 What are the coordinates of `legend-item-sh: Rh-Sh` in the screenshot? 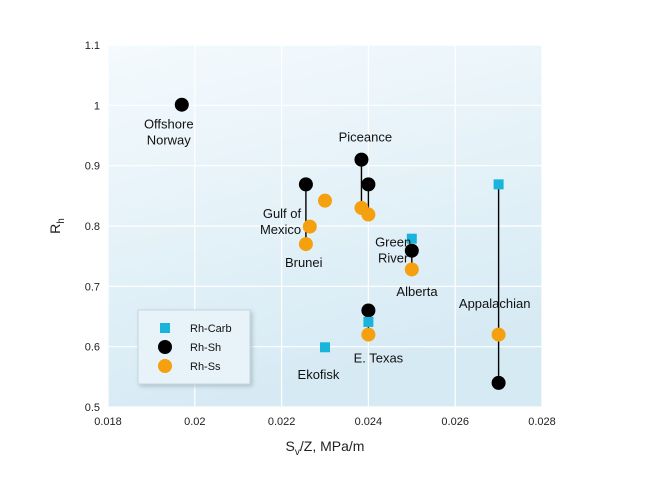 It's located at (189, 347).